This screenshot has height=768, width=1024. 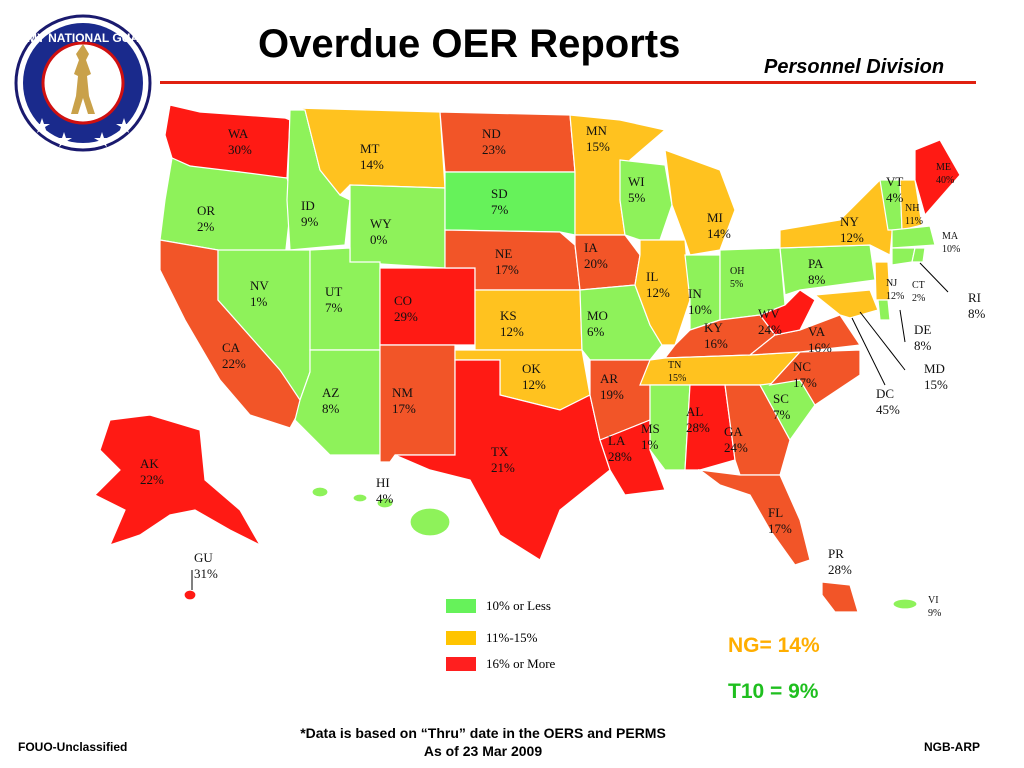 What do you see at coordinates (895, 197) in the screenshot?
I see `state-pct: 4%` at bounding box center [895, 197].